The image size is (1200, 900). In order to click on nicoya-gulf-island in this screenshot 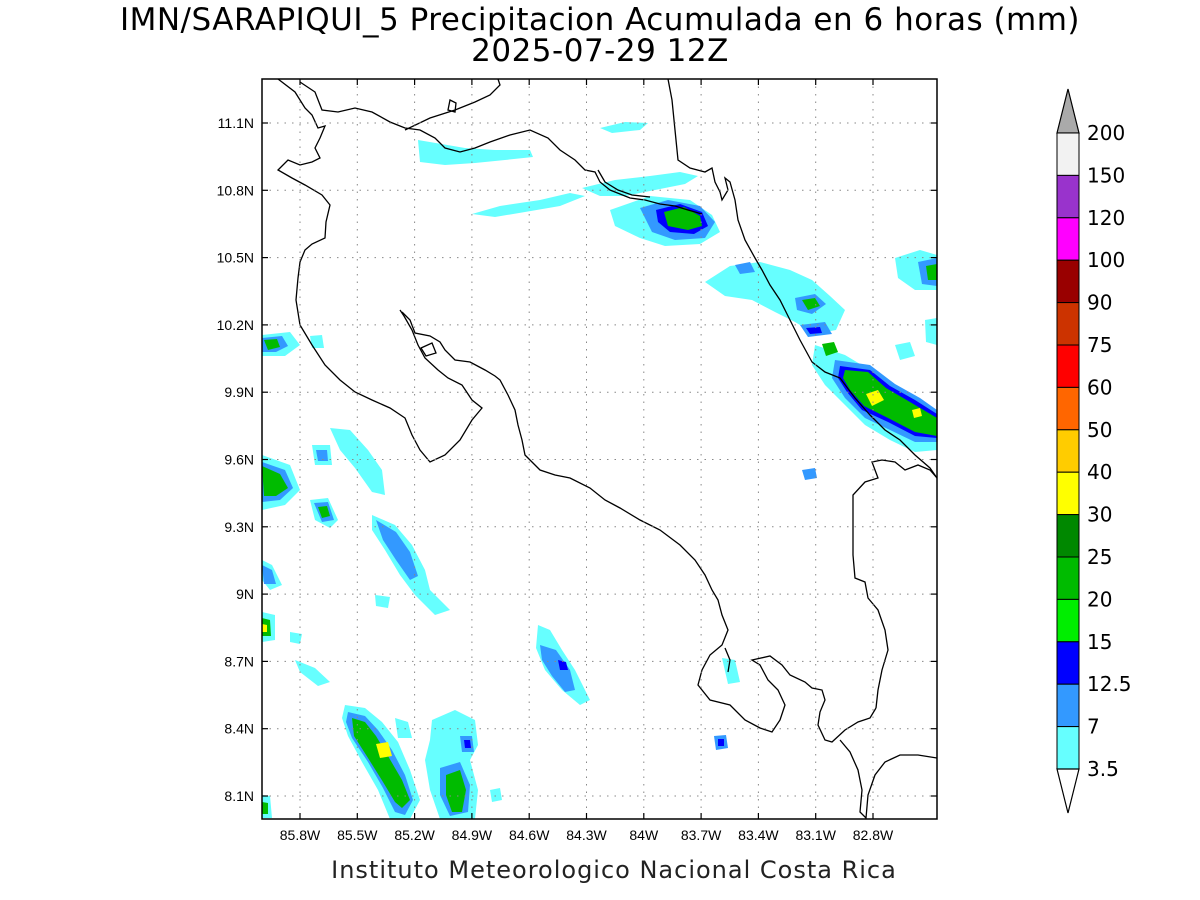, I will do `click(428, 349)`.